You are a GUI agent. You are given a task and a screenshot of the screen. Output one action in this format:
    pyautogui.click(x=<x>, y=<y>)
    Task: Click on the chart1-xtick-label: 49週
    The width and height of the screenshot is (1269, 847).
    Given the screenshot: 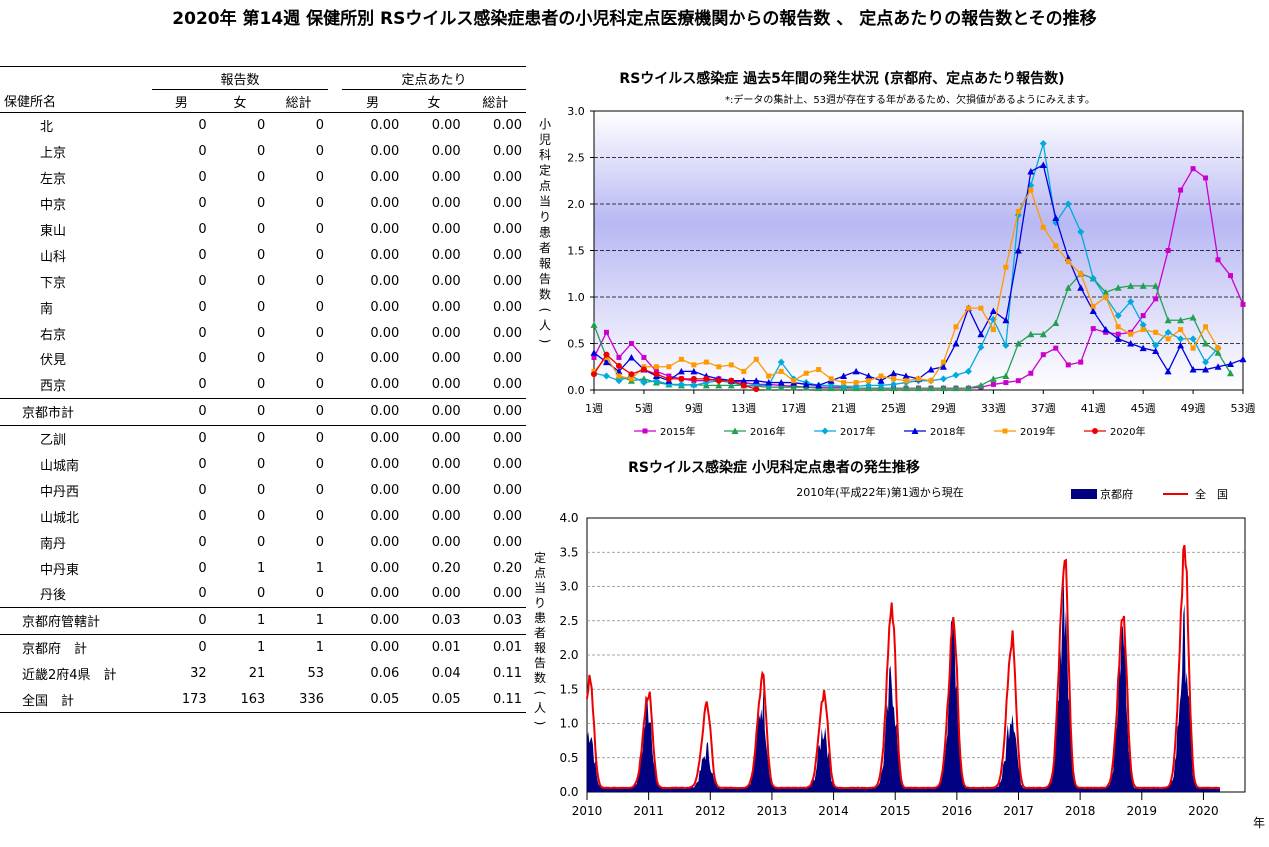 What is the action you would take?
    pyautogui.click(x=1193, y=408)
    